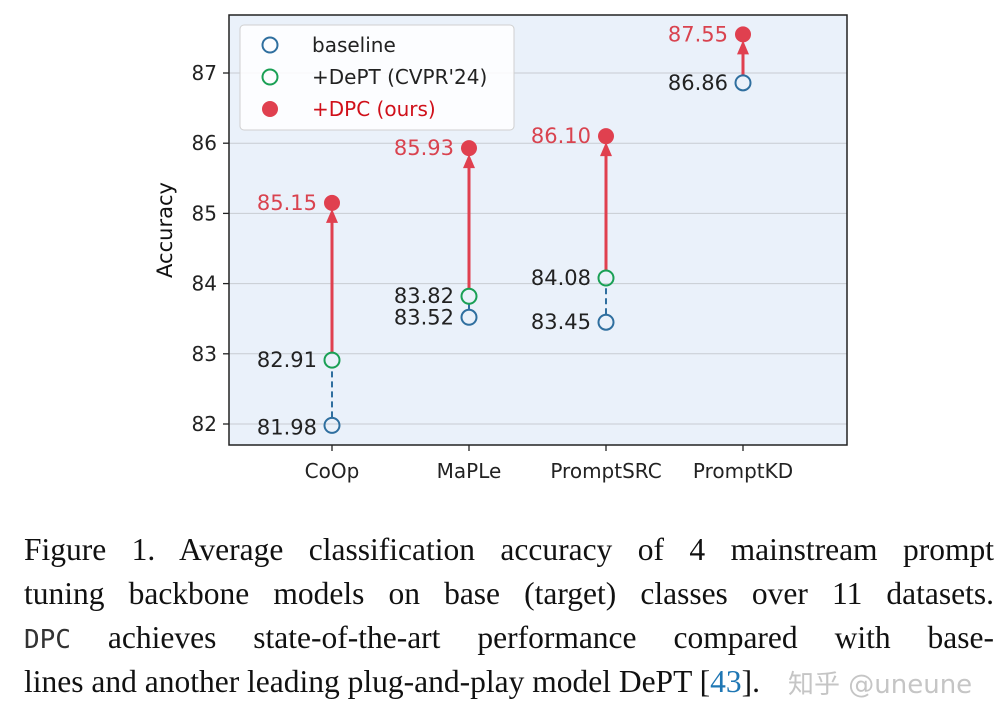 This screenshot has width=1004, height=722. I want to click on x-tick-label: PromptKD, so click(743, 471).